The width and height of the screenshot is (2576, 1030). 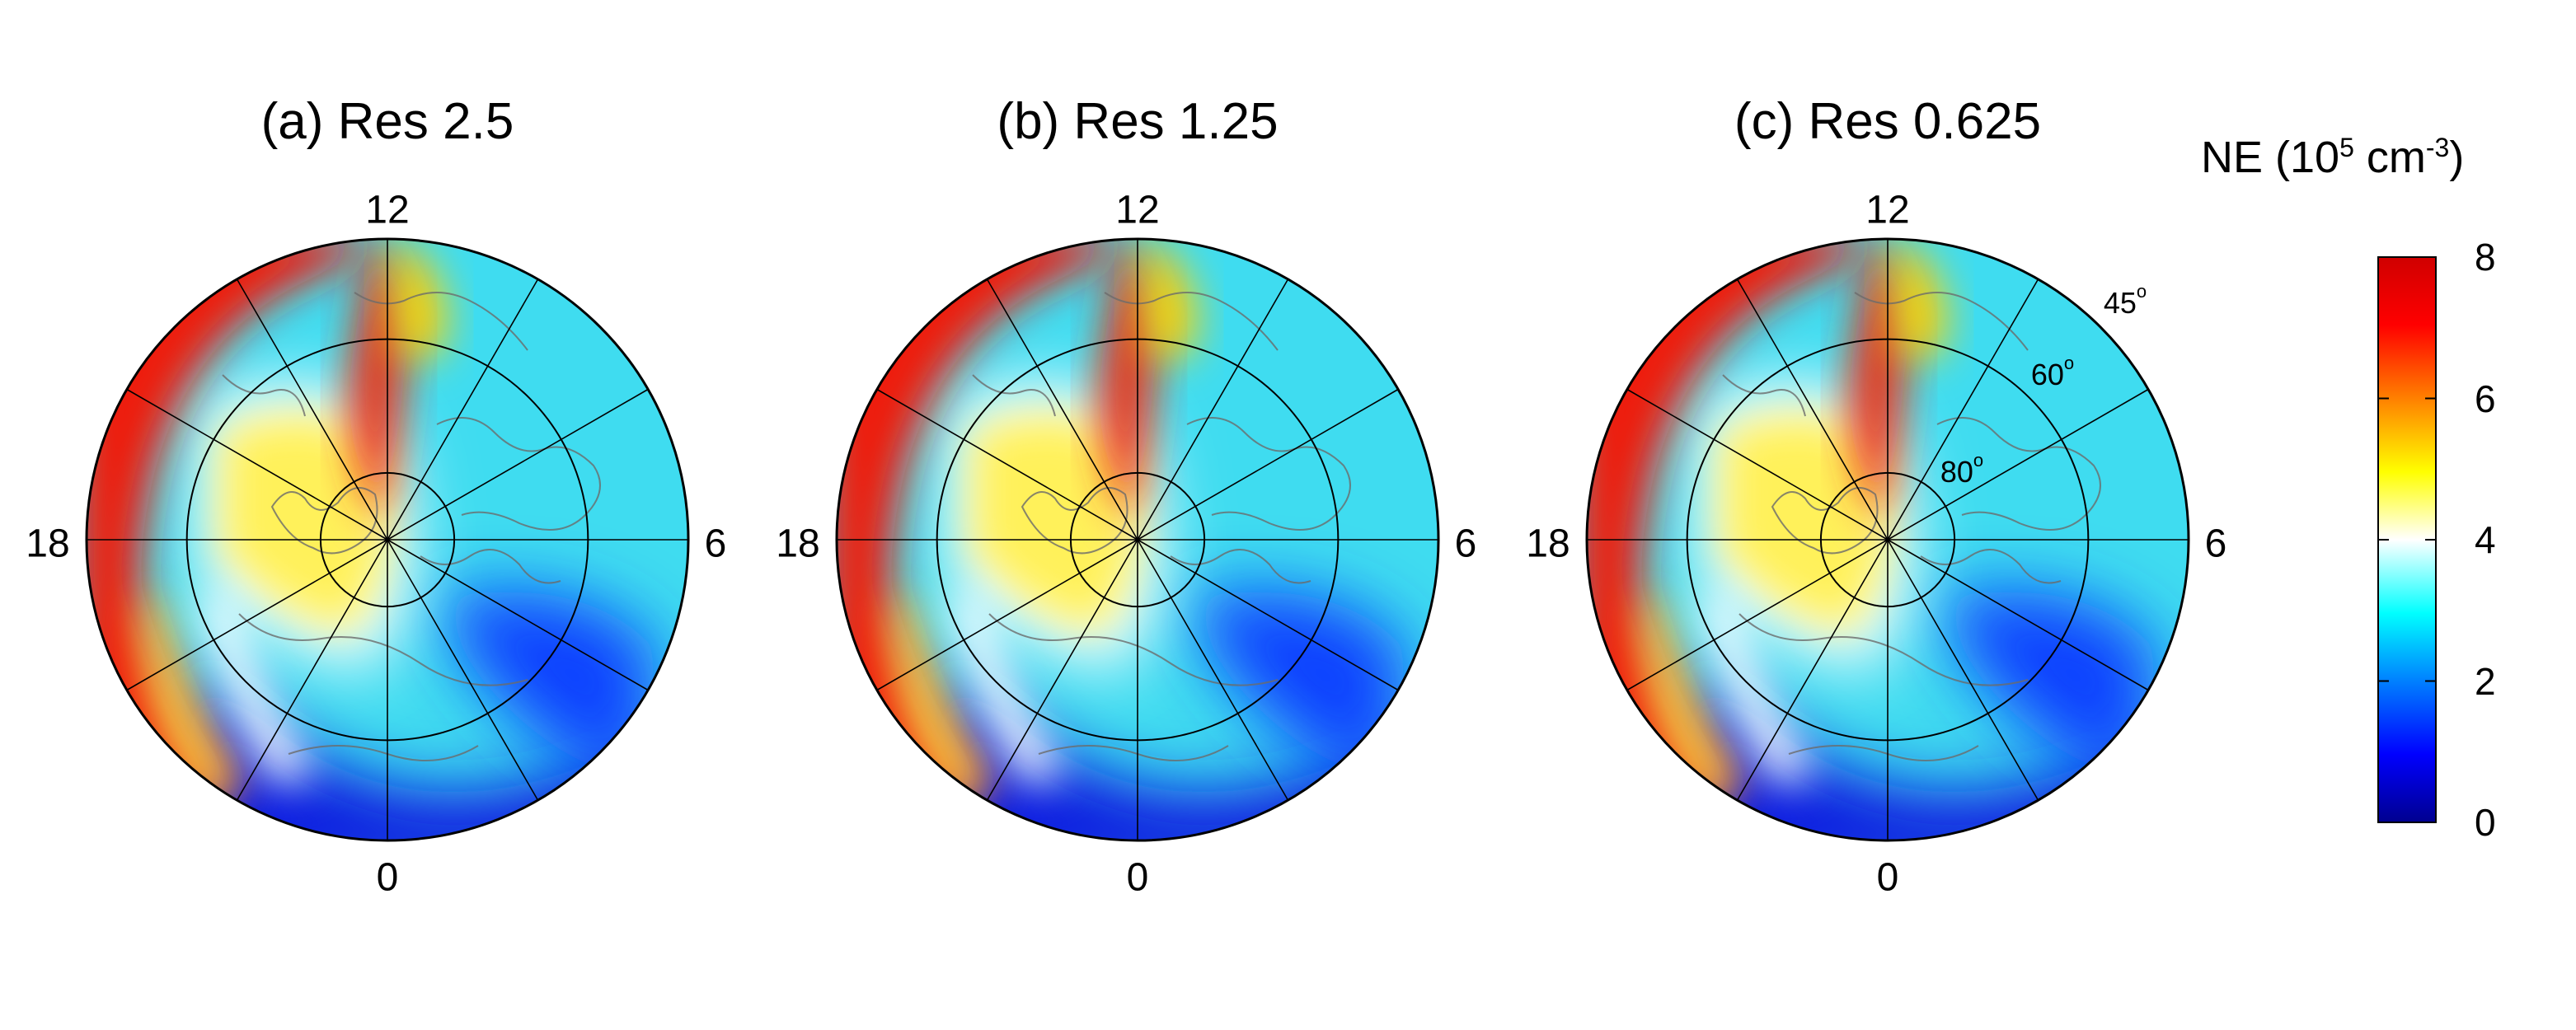 What do you see at coordinates (2407, 539) in the screenshot?
I see `colorbar-ticks` at bounding box center [2407, 539].